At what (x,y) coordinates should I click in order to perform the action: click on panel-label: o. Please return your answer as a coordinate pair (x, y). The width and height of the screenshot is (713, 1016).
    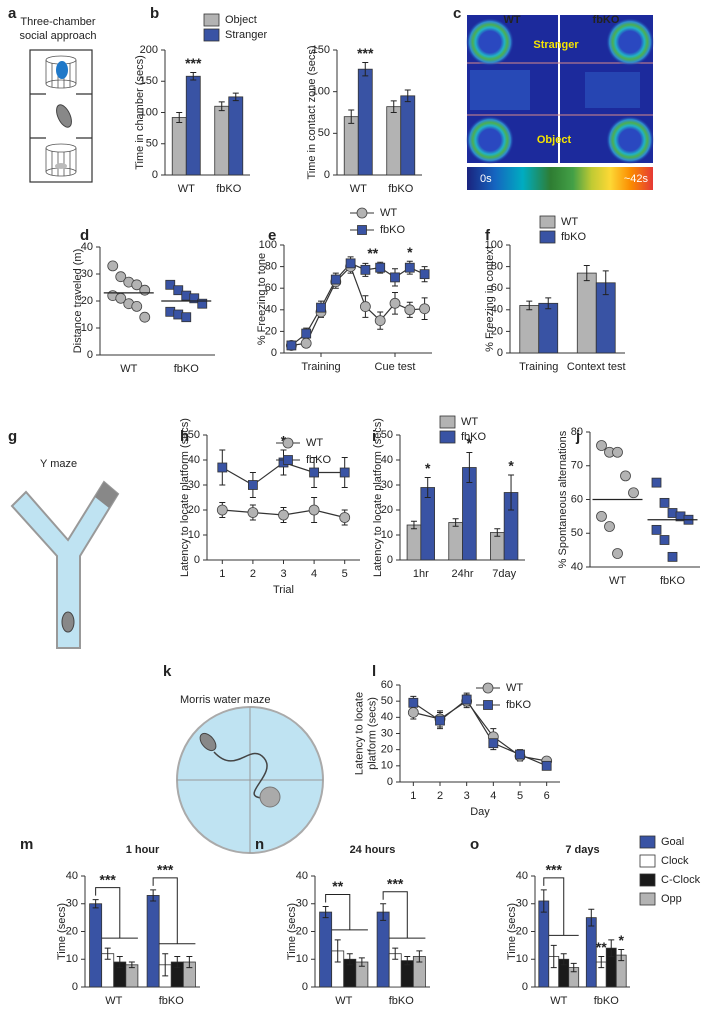
    Looking at the image, I should click on (474, 844).